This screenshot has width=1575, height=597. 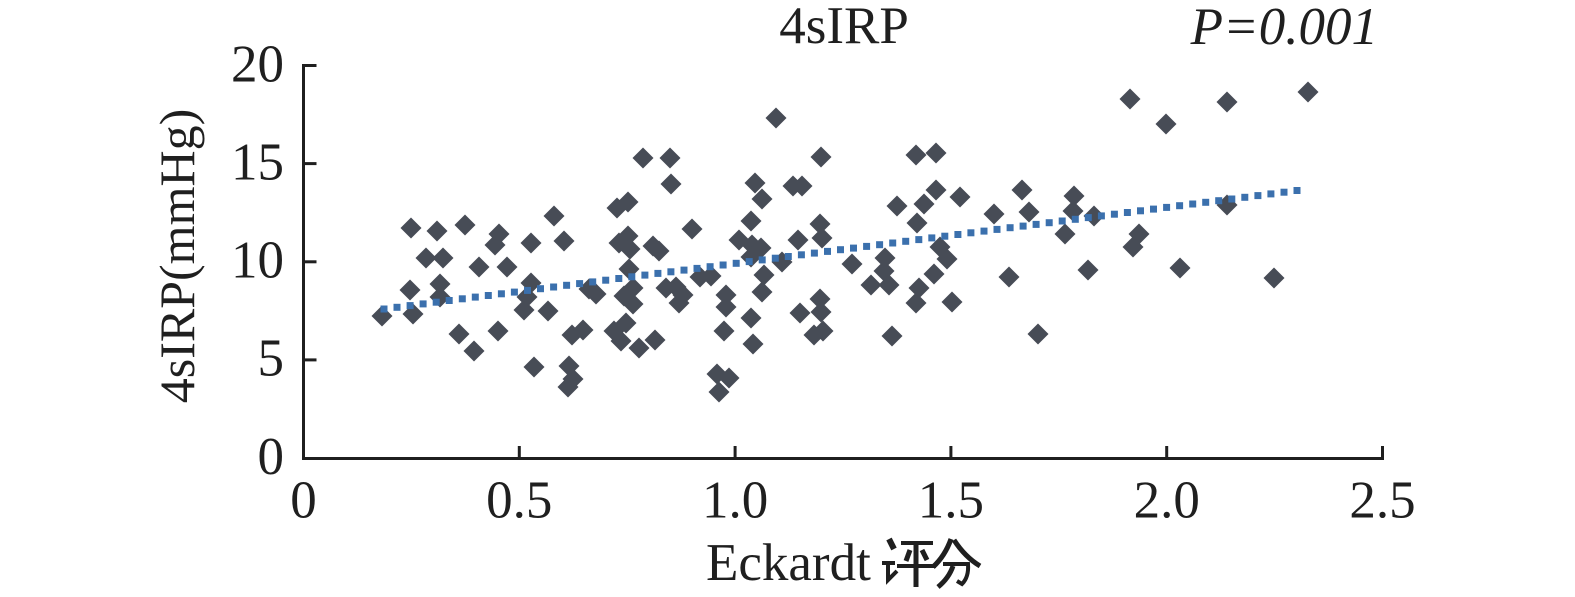 I want to click on svg-text: 4sIRP(mmHg), so click(x=177, y=256).